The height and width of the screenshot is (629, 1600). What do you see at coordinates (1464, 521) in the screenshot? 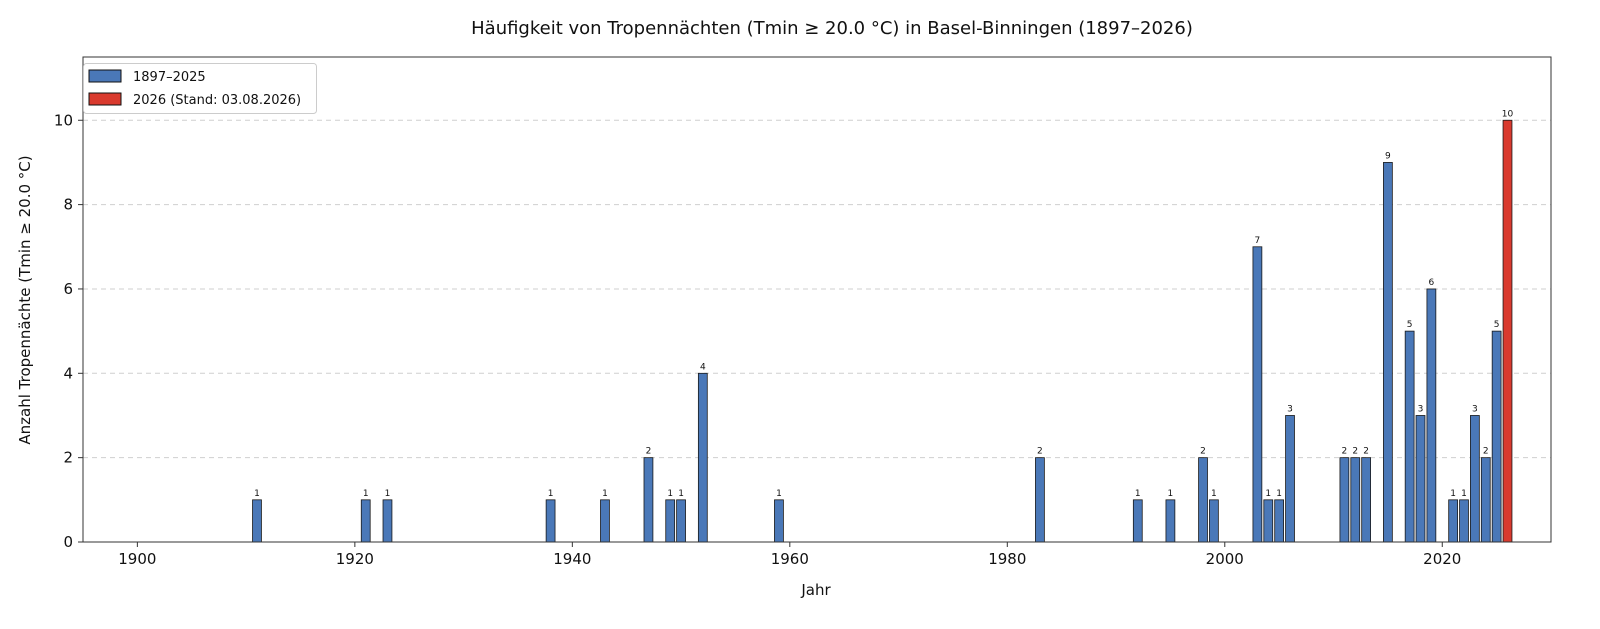
I see `bar-2022` at bounding box center [1464, 521].